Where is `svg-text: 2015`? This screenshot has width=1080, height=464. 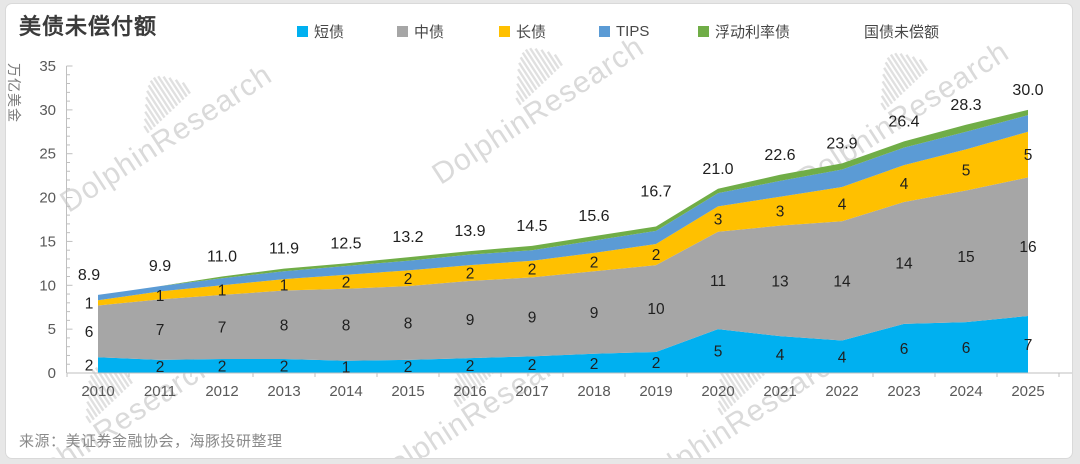 svg-text: 2015 is located at coordinates (407, 391).